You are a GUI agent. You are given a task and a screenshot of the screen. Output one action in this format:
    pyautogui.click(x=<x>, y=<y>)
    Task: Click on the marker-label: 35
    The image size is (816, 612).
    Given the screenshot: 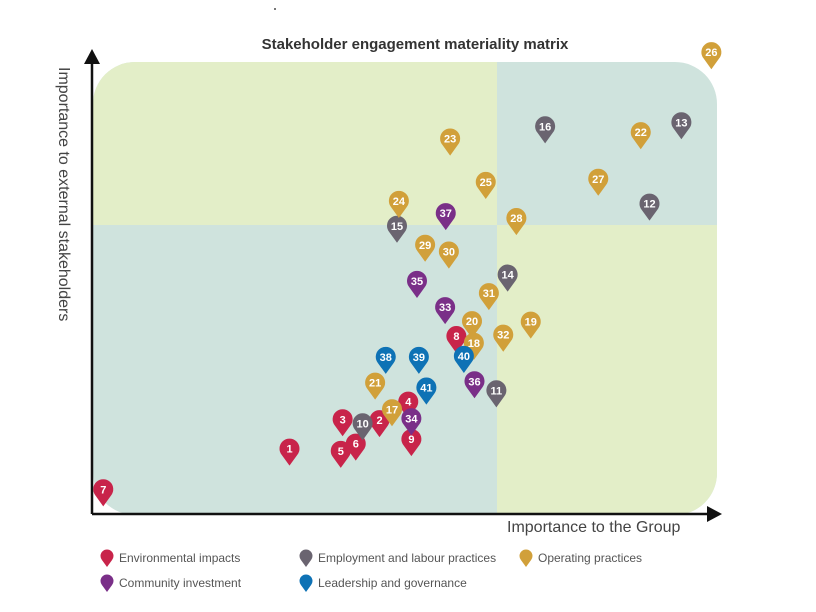 What is the action you would take?
    pyautogui.click(x=417, y=282)
    